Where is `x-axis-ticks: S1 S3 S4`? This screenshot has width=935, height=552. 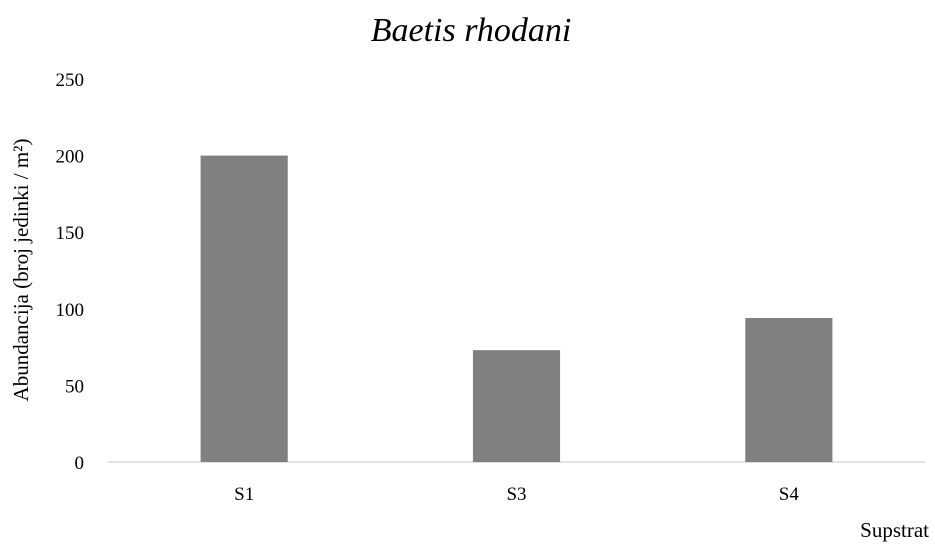 x-axis-ticks: S1 S3 S4 is located at coordinates (516, 494).